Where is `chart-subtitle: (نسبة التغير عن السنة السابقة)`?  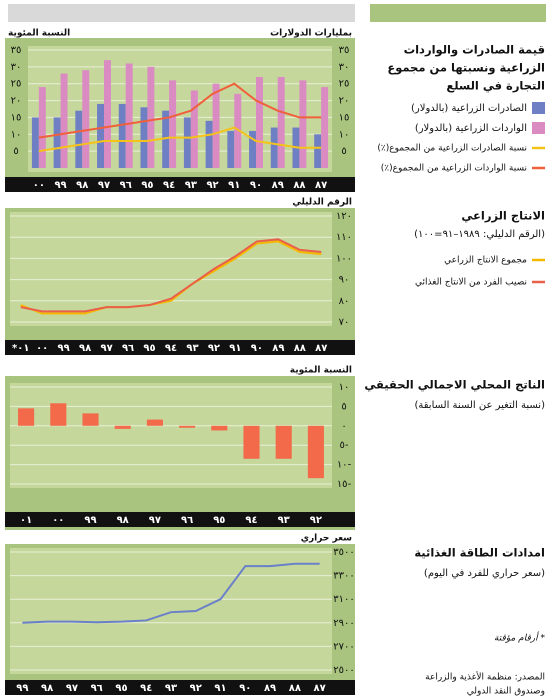
chart-subtitle: (نسبة التغير عن السنة السابقة) is located at coordinates (479, 405).